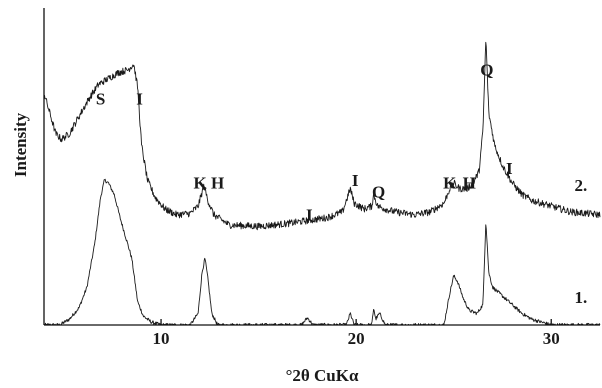 This screenshot has width=602, height=388. Describe the element at coordinates (551, 338) in the screenshot. I see `x-tick-label-30: 30` at that location.